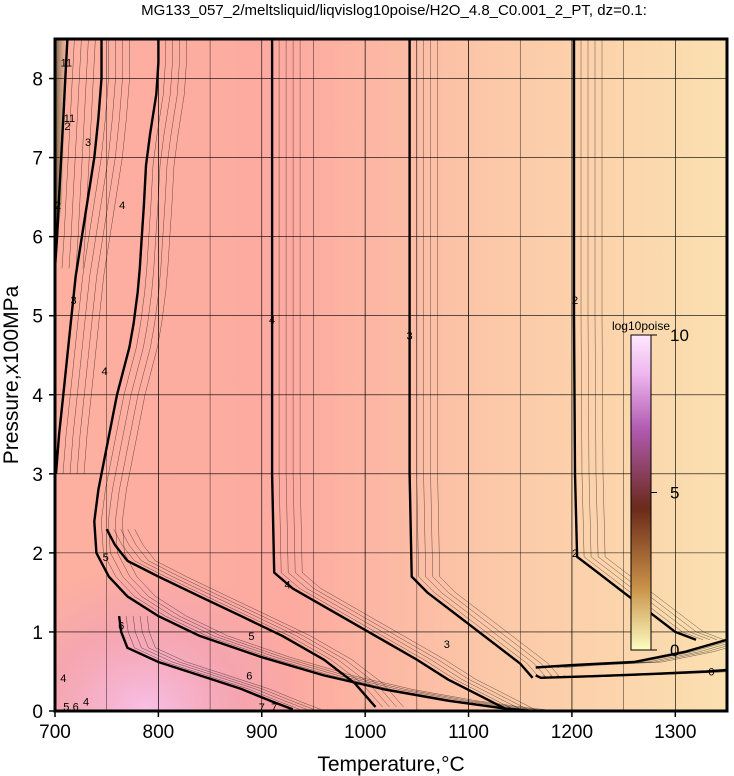 This screenshot has width=734, height=776. I want to click on contour-label-8: 3, so click(88, 143).